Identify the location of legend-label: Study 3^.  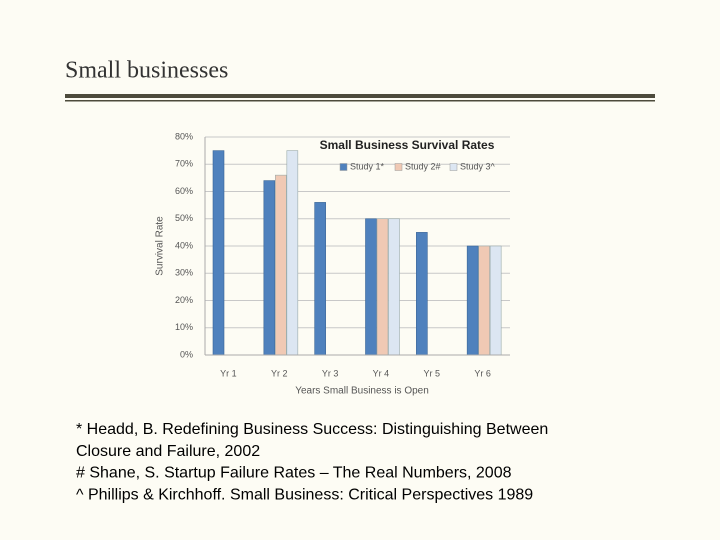
(478, 166).